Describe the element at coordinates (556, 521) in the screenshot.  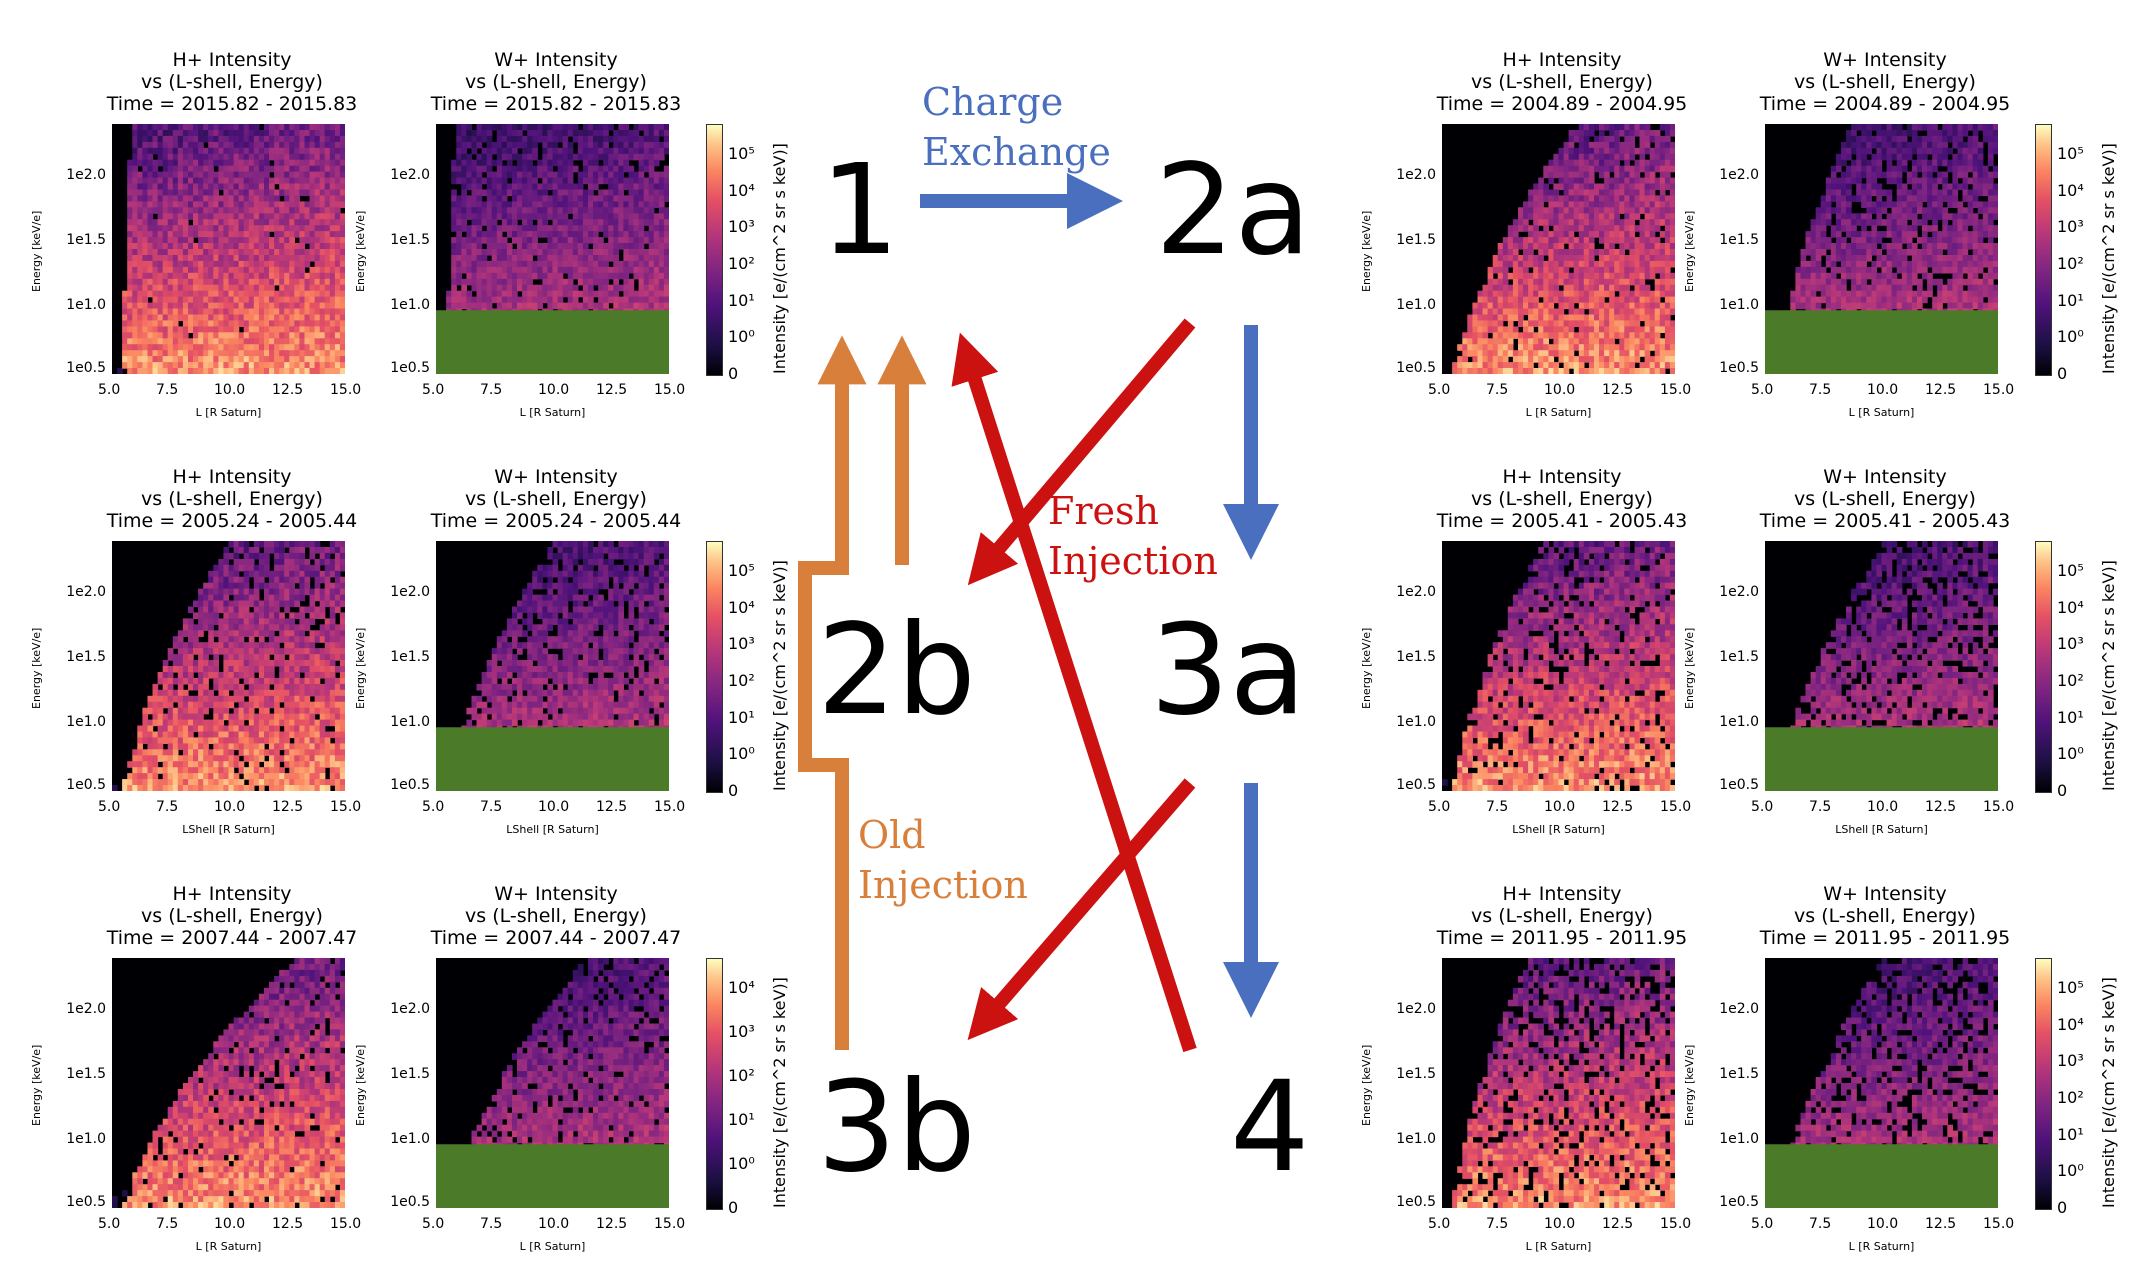
I see `panel-title-time: Time = 2005.24 - 2005.44` at that location.